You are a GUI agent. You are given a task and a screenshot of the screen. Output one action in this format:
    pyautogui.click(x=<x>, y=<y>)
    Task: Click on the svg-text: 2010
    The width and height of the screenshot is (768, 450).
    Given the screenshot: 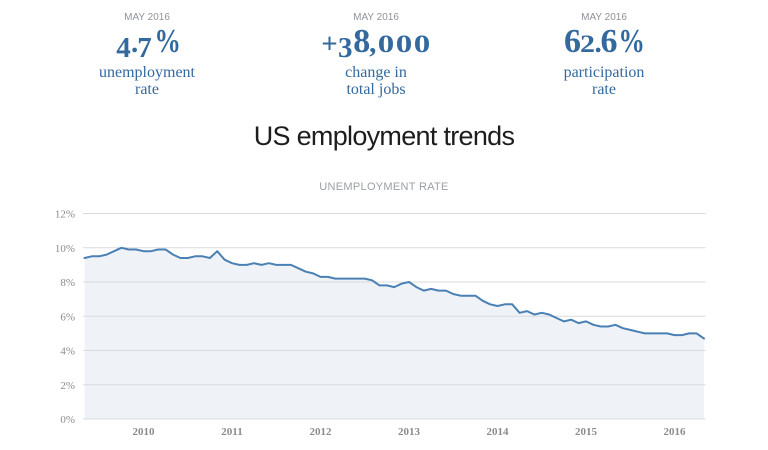 What is the action you would take?
    pyautogui.click(x=144, y=432)
    